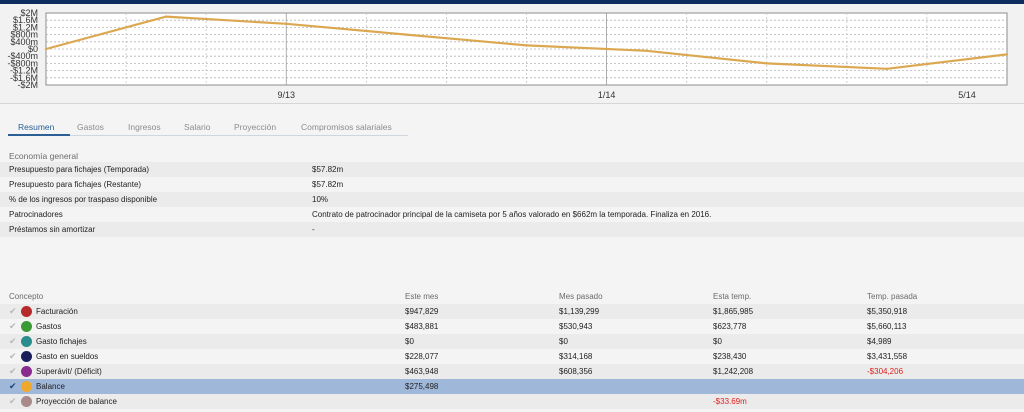 The width and height of the screenshot is (1024, 412). What do you see at coordinates (26, 296) in the screenshot?
I see `column-header-concepto: Concepto` at bounding box center [26, 296].